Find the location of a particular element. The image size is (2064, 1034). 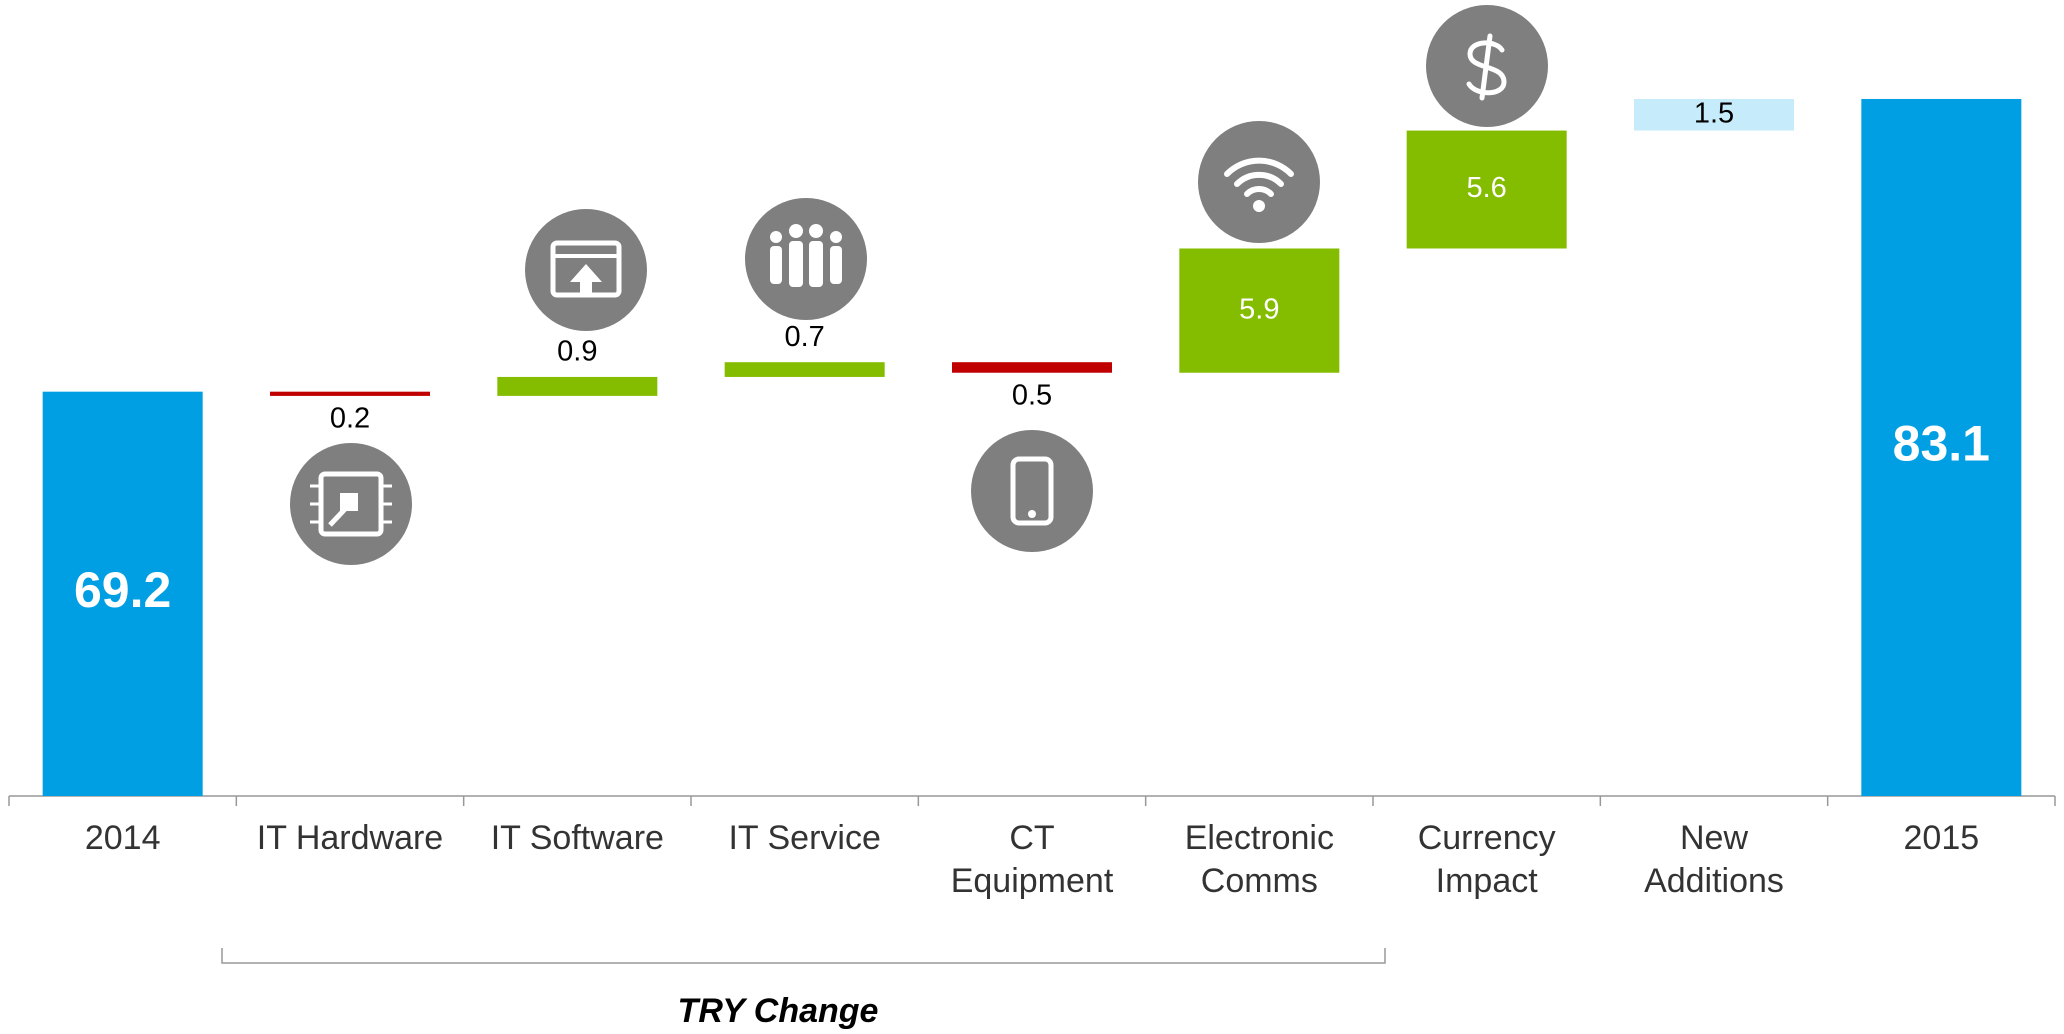

x-tick-label-line: IT Service is located at coordinates (804, 838).